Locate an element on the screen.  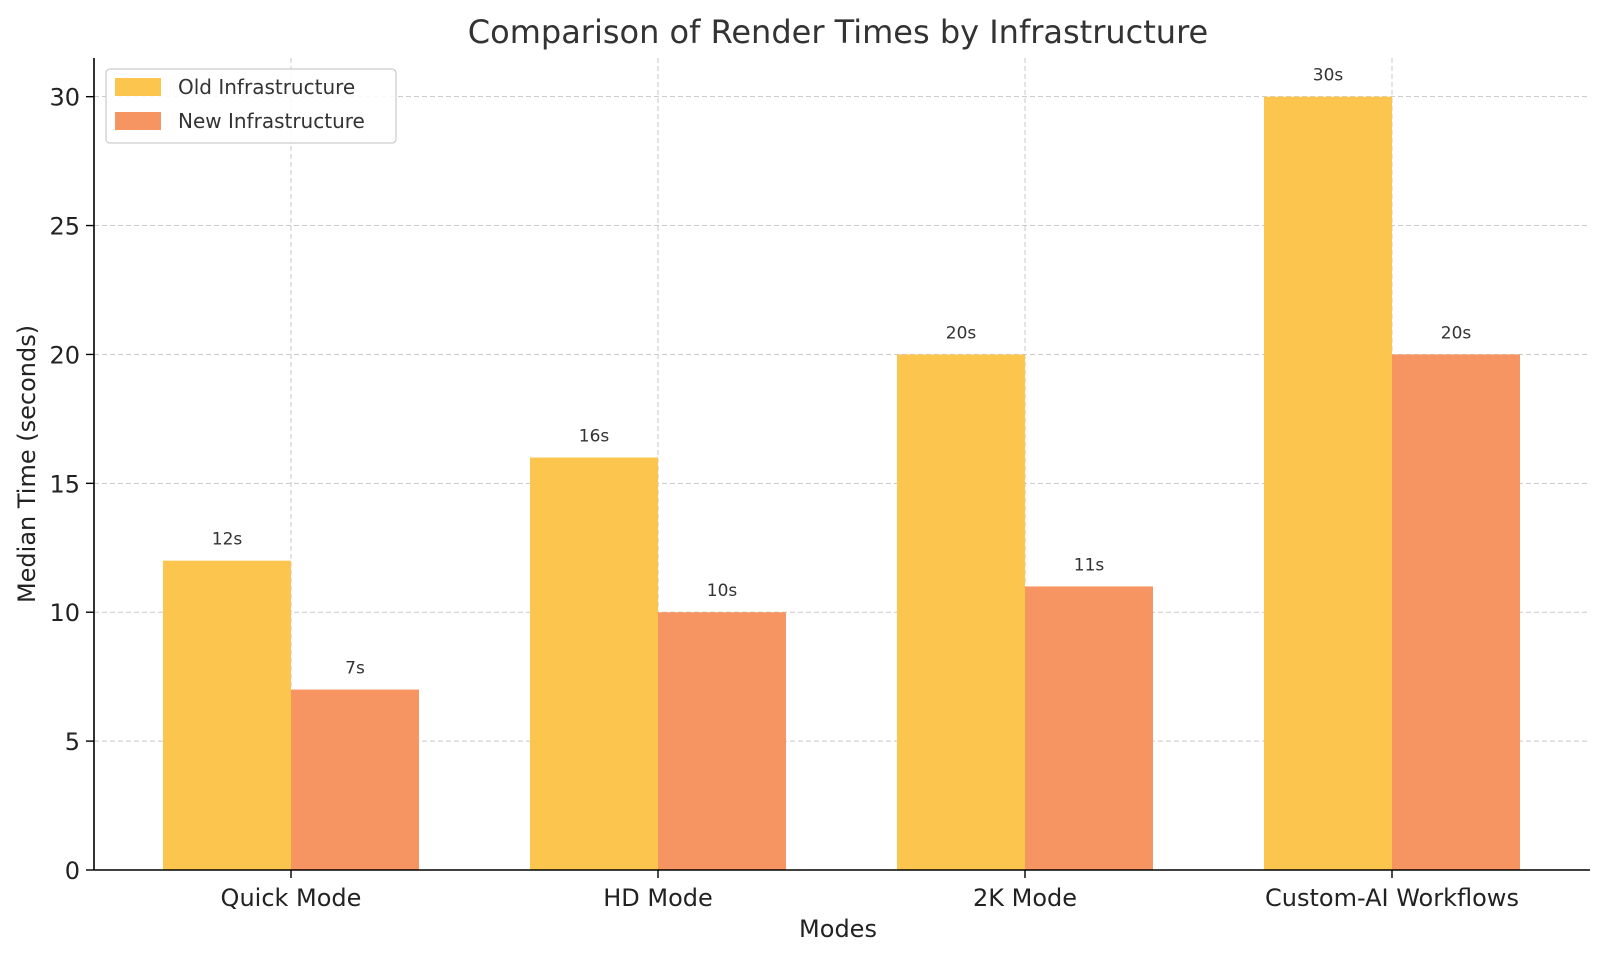
y-tick-label: 5 is located at coordinates (72, 742).